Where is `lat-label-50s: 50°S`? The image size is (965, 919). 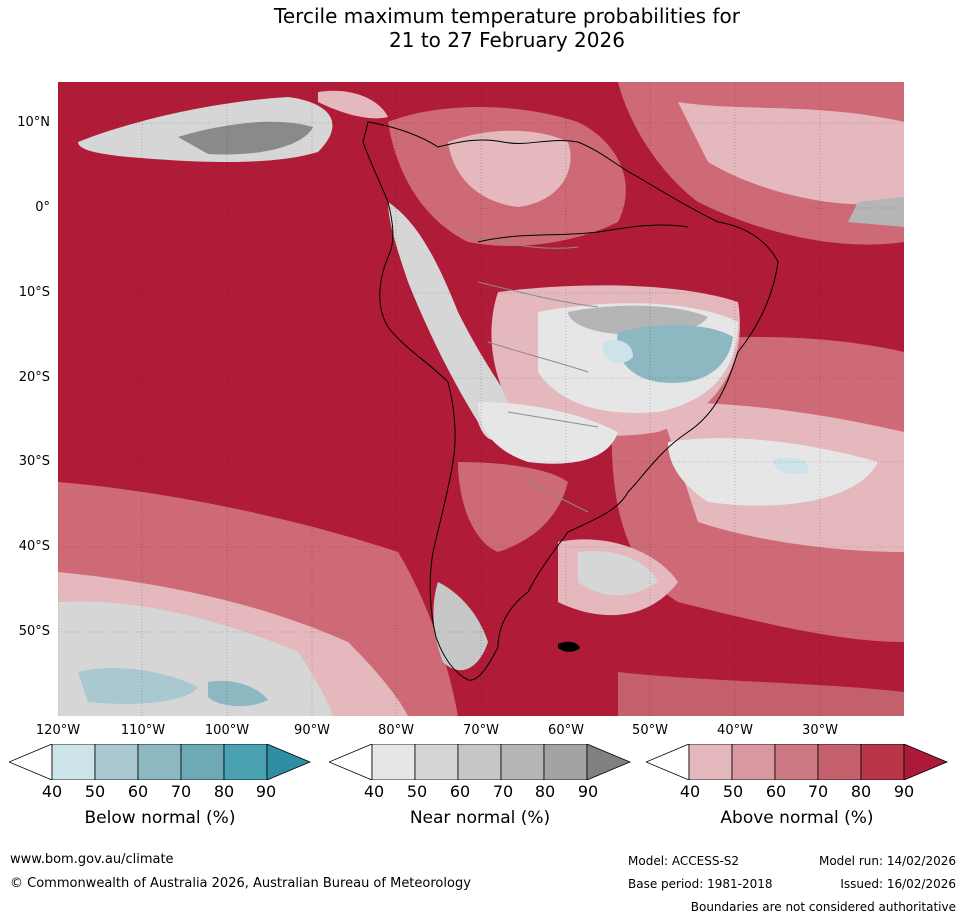
lat-label-50s: 50°S is located at coordinates (34, 631).